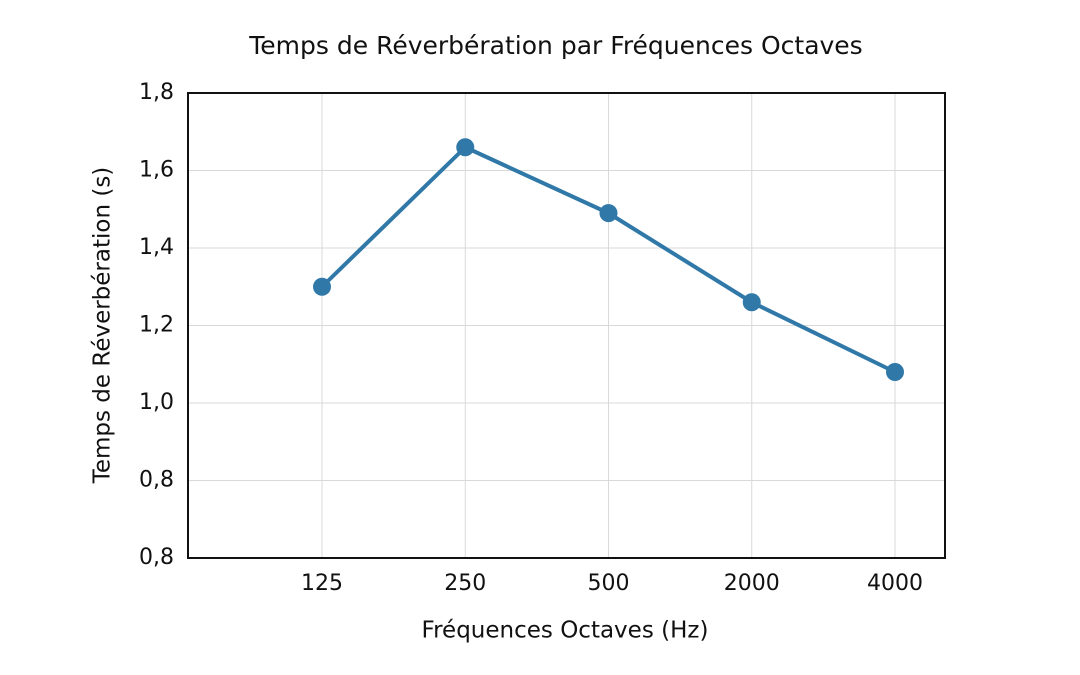 The image size is (1080, 675). I want to click on x-tick-label: 2000, so click(752, 583).